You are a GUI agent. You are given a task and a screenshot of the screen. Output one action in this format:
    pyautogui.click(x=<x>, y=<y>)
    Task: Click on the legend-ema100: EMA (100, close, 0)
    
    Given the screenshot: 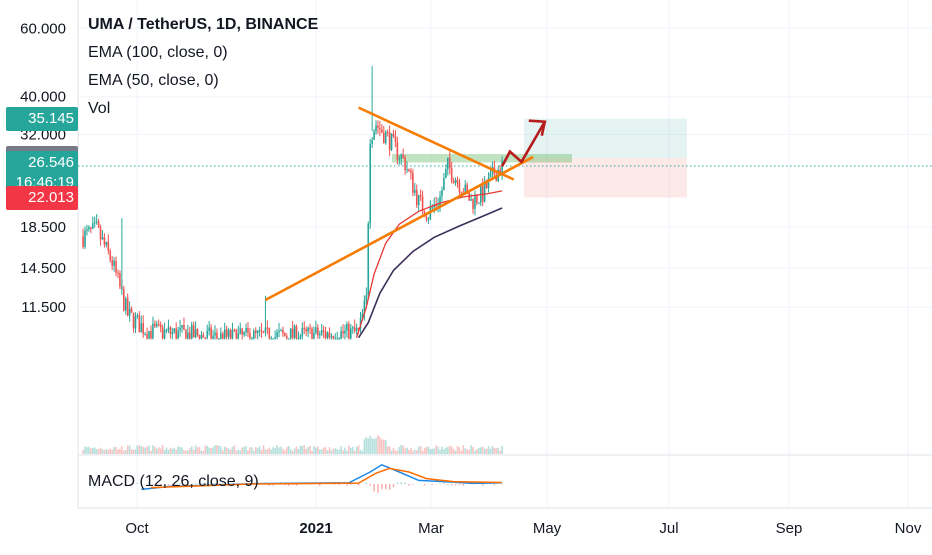 What is the action you would take?
    pyautogui.click(x=158, y=53)
    